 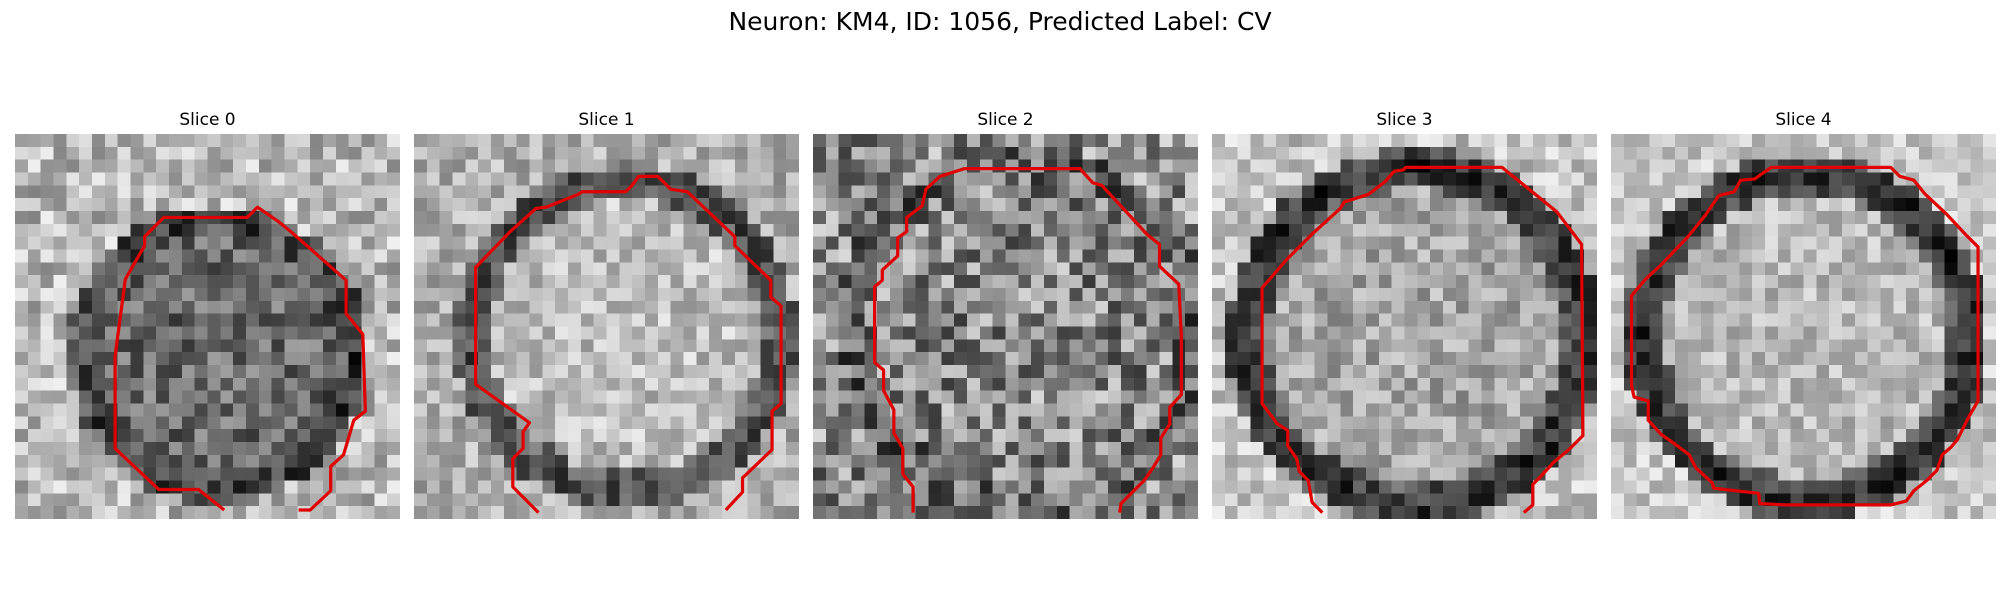 I want to click on slice-title: Slice 3, so click(x=1404, y=120).